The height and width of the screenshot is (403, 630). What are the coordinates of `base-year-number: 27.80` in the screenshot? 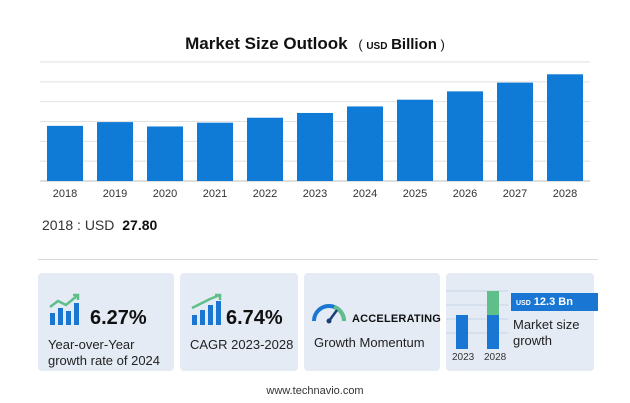 It's located at (140, 225).